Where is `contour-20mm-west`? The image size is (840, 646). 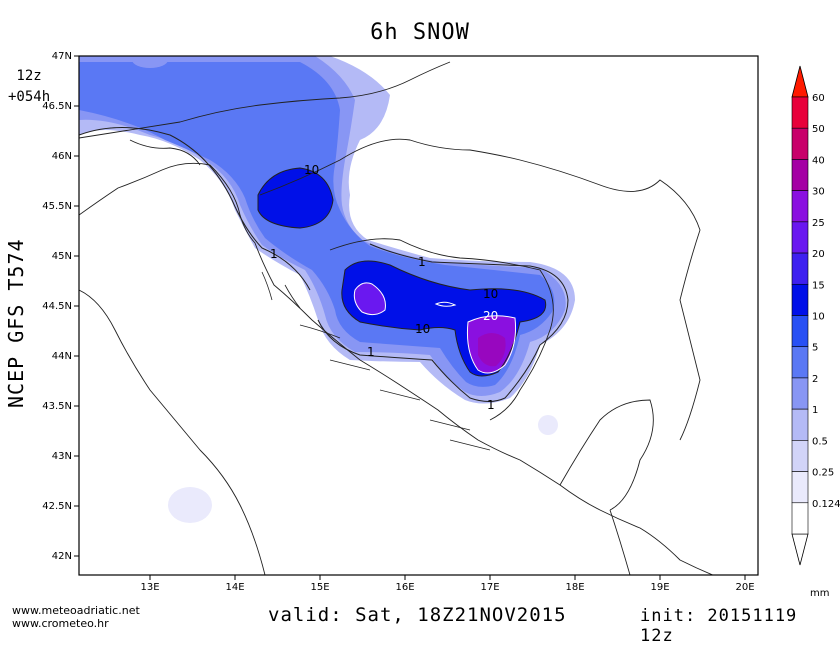 contour-20mm-west is located at coordinates (369, 299).